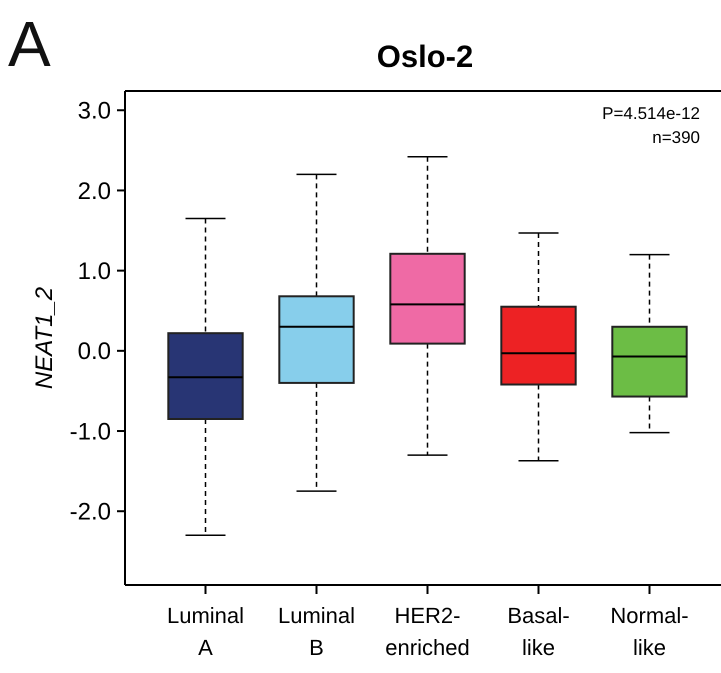 The height and width of the screenshot is (673, 721). Describe the element at coordinates (90, 512) in the screenshot. I see `y-tick-label: -2.0` at that location.